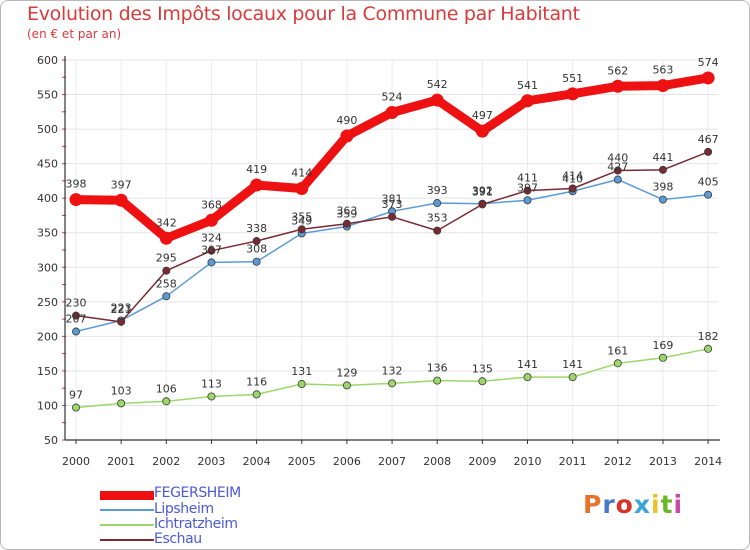 The height and width of the screenshot is (550, 750). I want to click on data-point-ichtratzheim-2002, so click(166, 401).